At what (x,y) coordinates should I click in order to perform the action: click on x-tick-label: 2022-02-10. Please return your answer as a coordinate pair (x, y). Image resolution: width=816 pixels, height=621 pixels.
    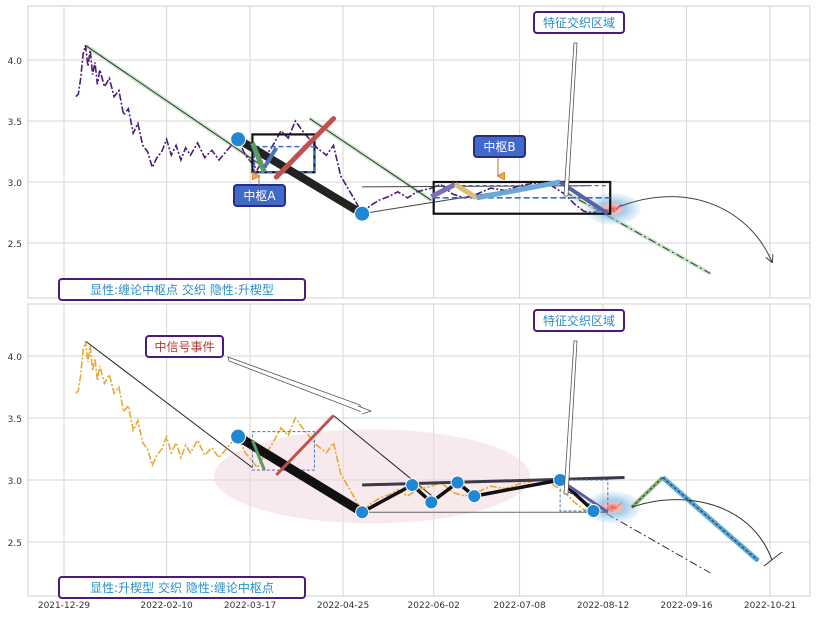
    Looking at the image, I should click on (166, 606).